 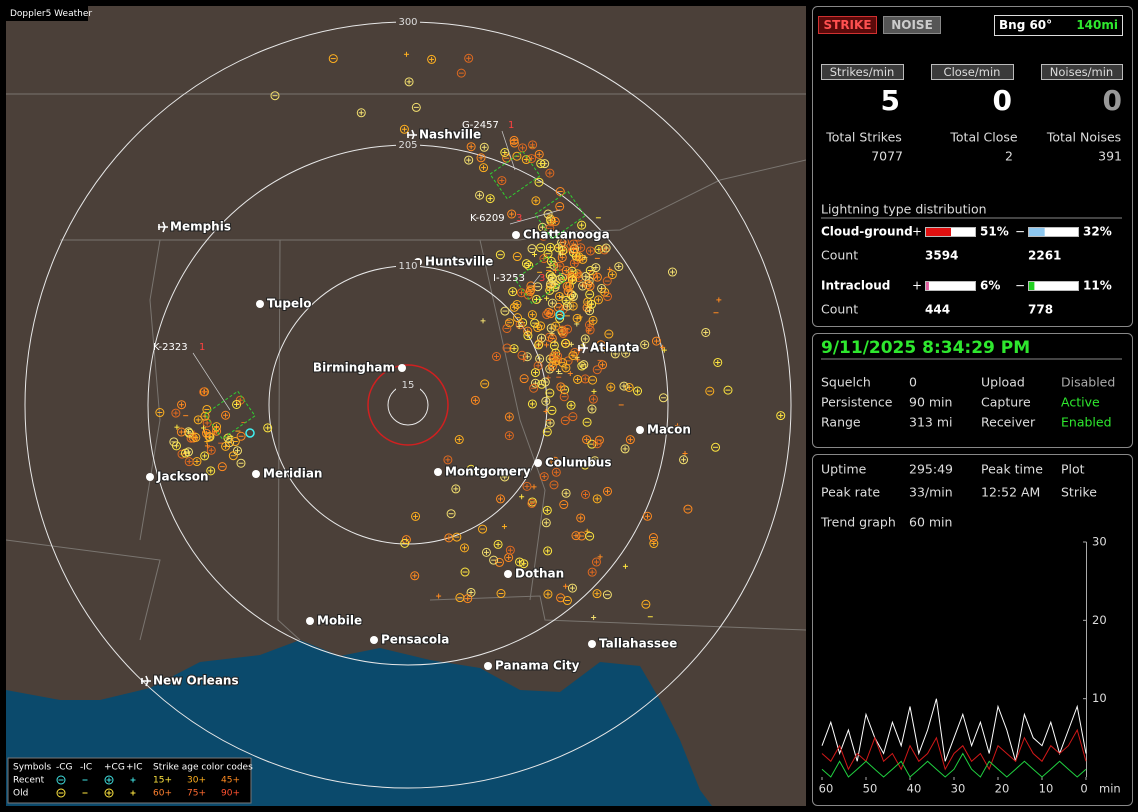 What do you see at coordinates (200, 227) in the screenshot?
I see `city-label: Memphis` at bounding box center [200, 227].